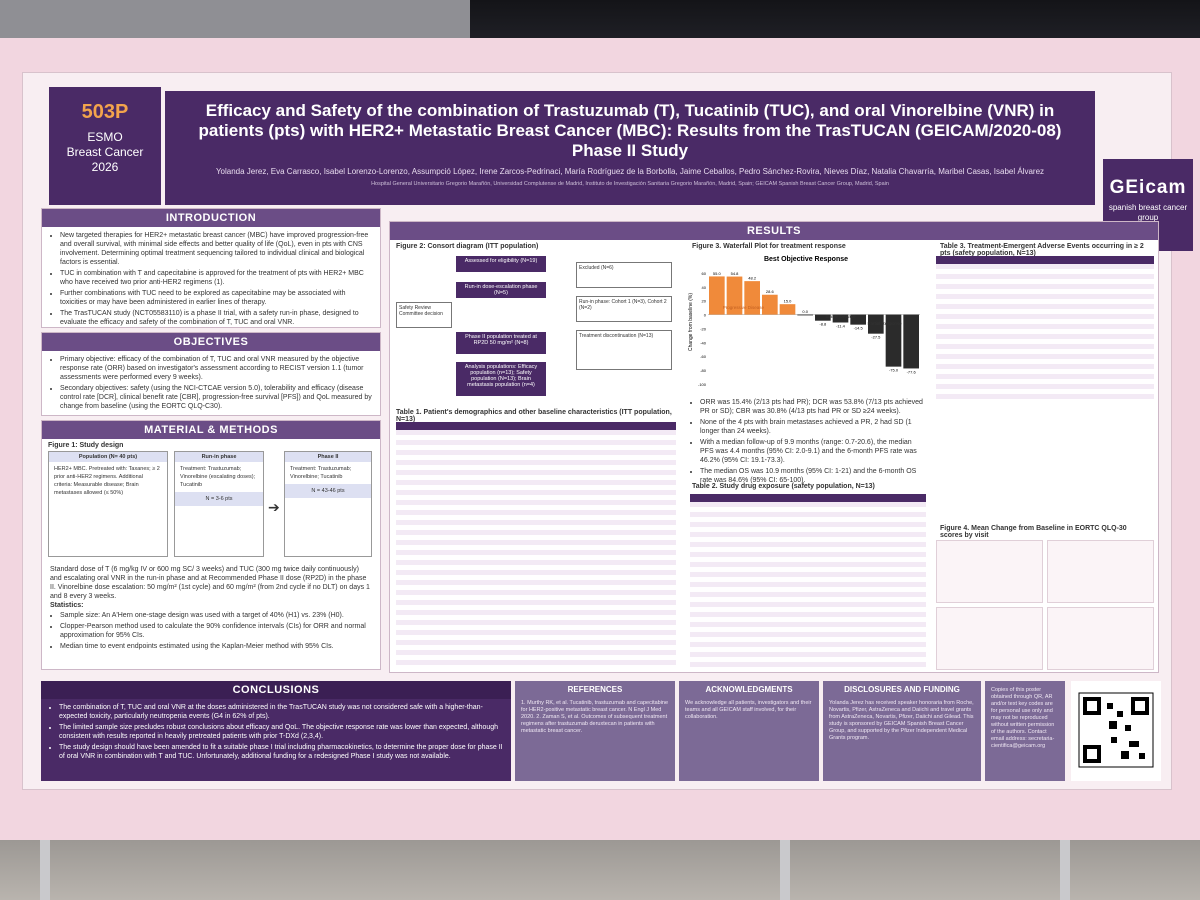 The image size is (1200, 900). Describe the element at coordinates (211, 430) in the screenshot. I see `section-title: MATERIAL & METHODS` at that location.